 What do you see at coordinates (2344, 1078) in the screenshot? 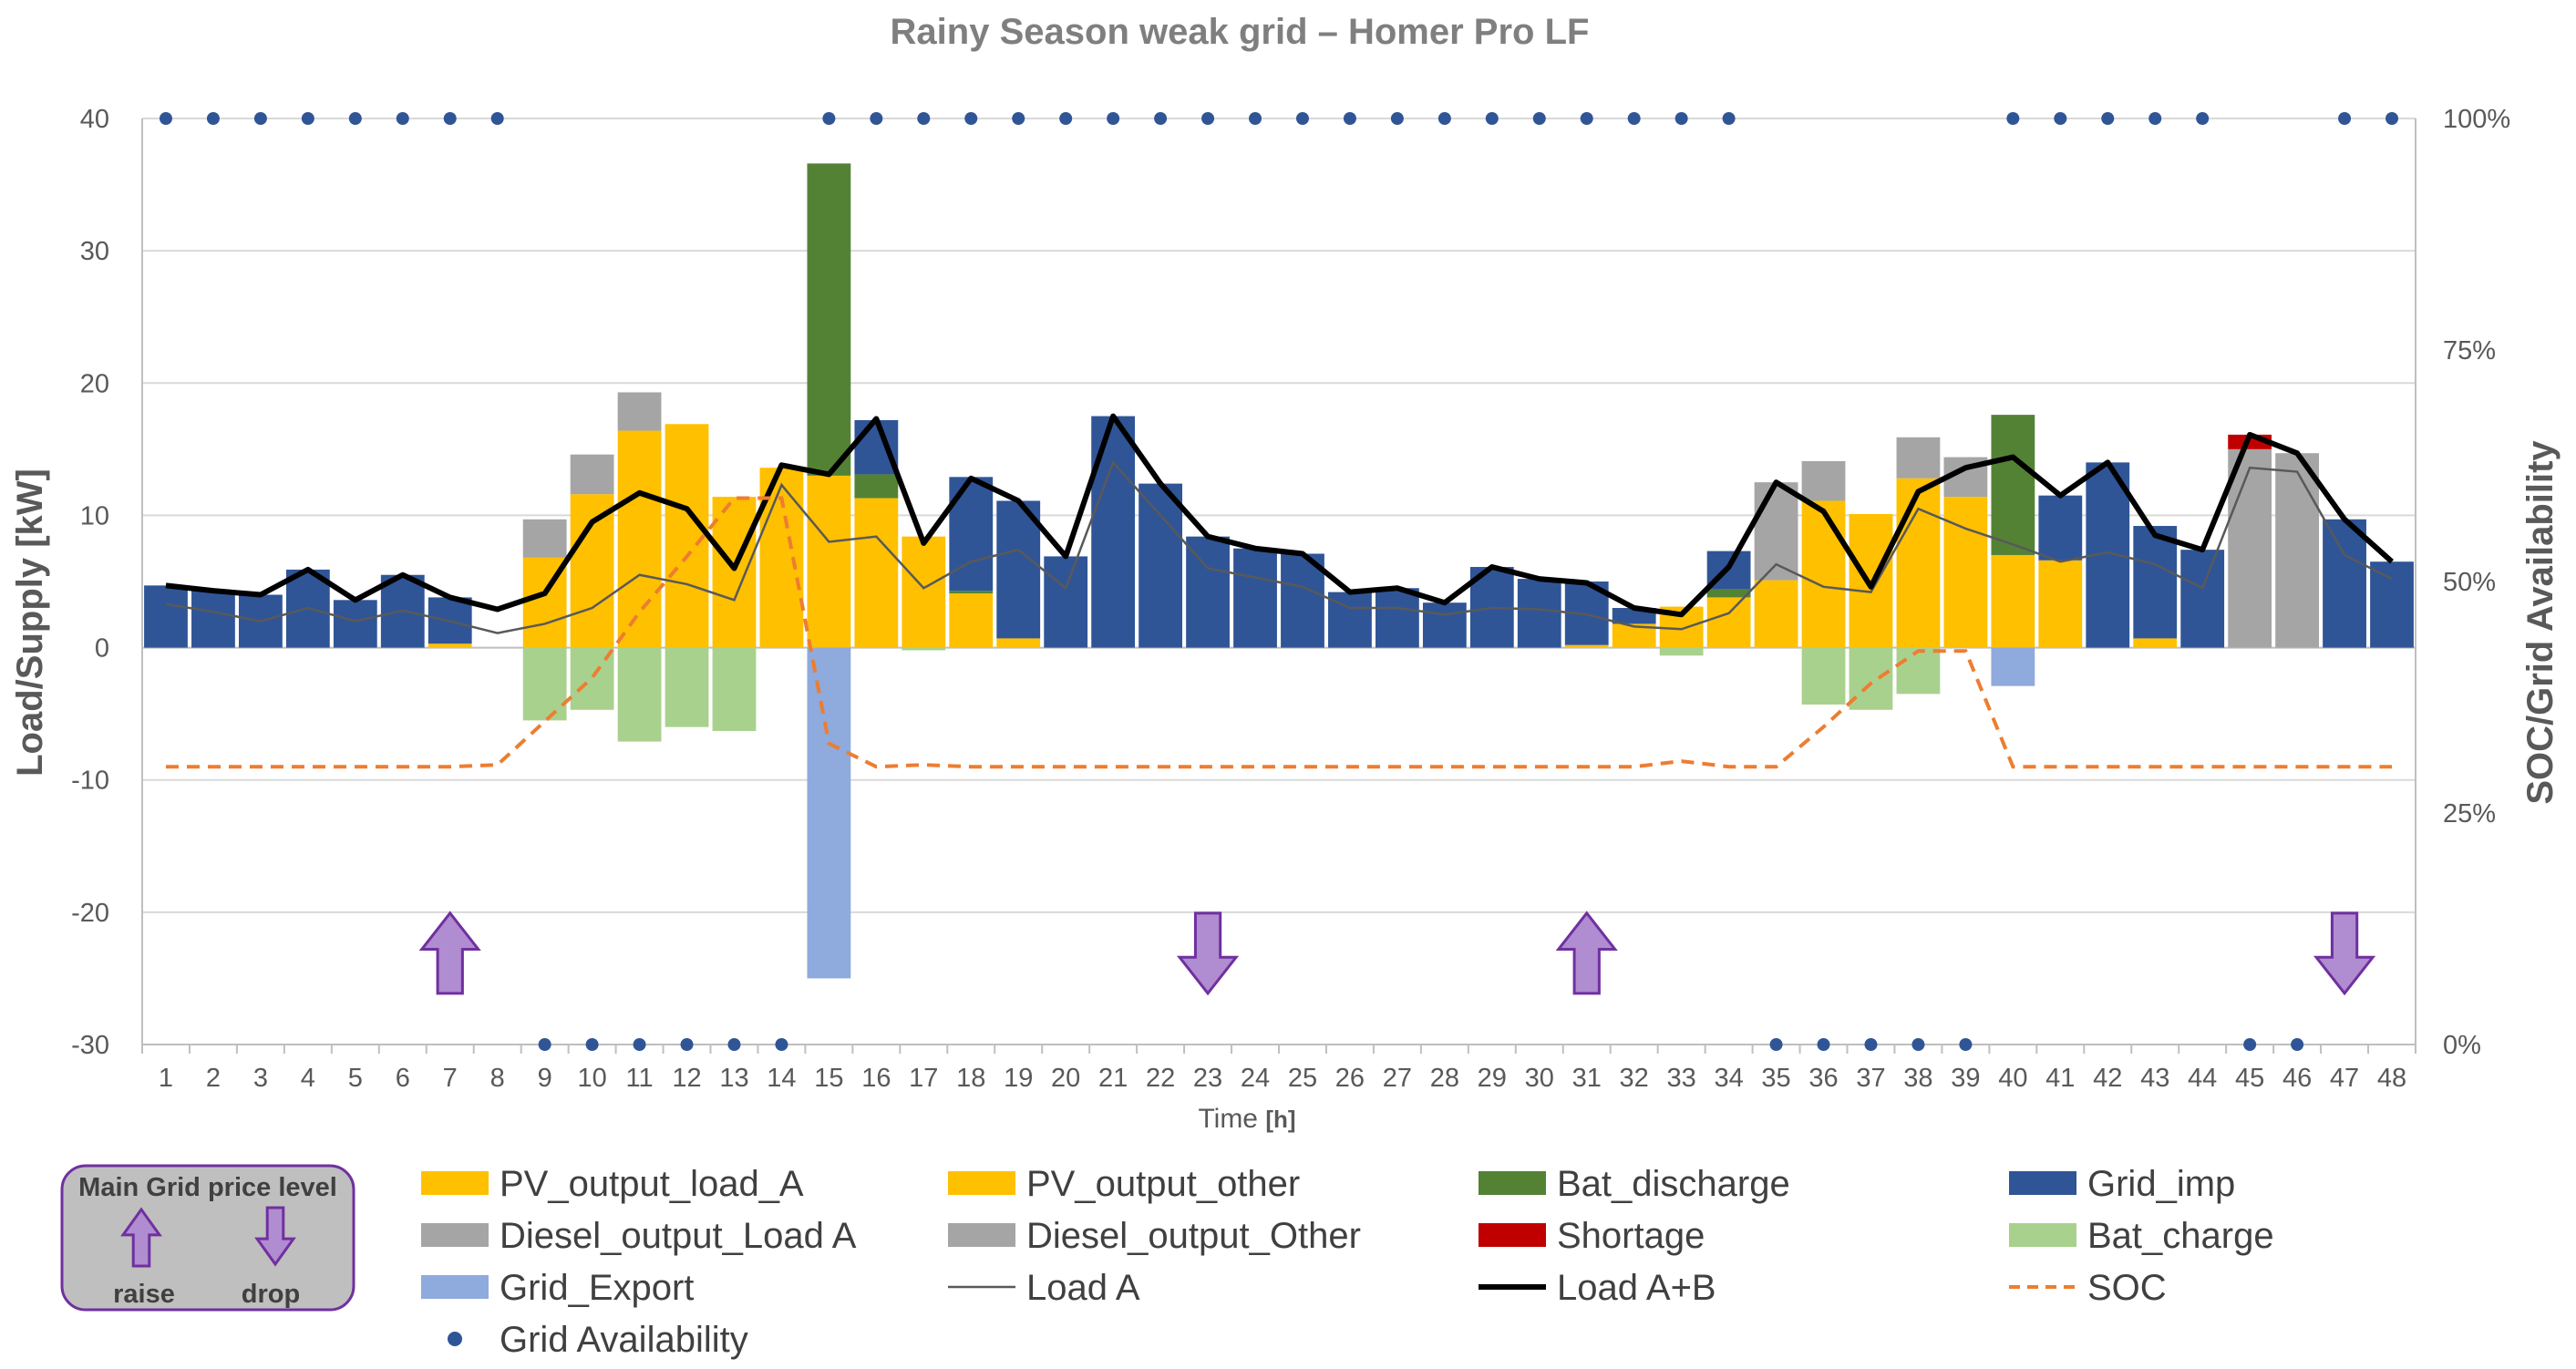
I see `x-tick-label: 47` at bounding box center [2344, 1078].